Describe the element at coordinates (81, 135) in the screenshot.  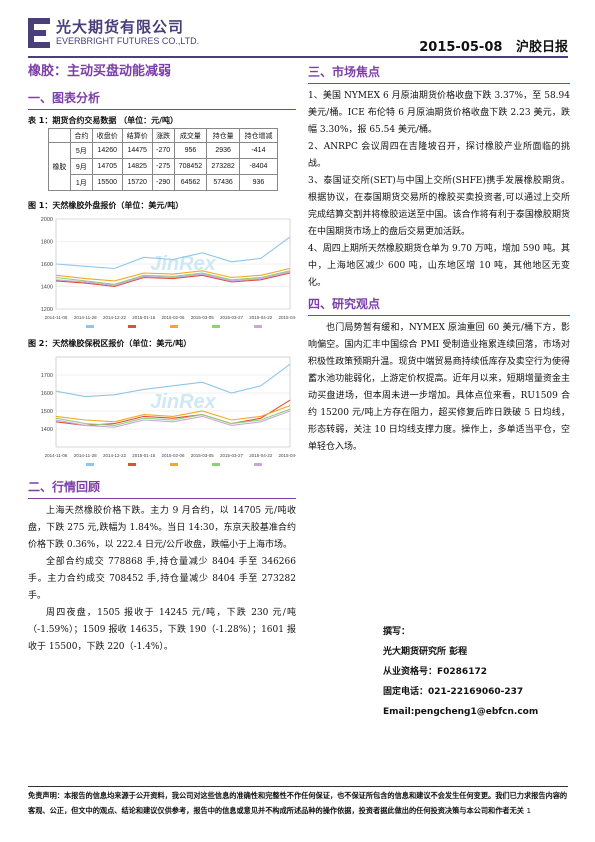
I see `table-header-cell: 合约` at that location.